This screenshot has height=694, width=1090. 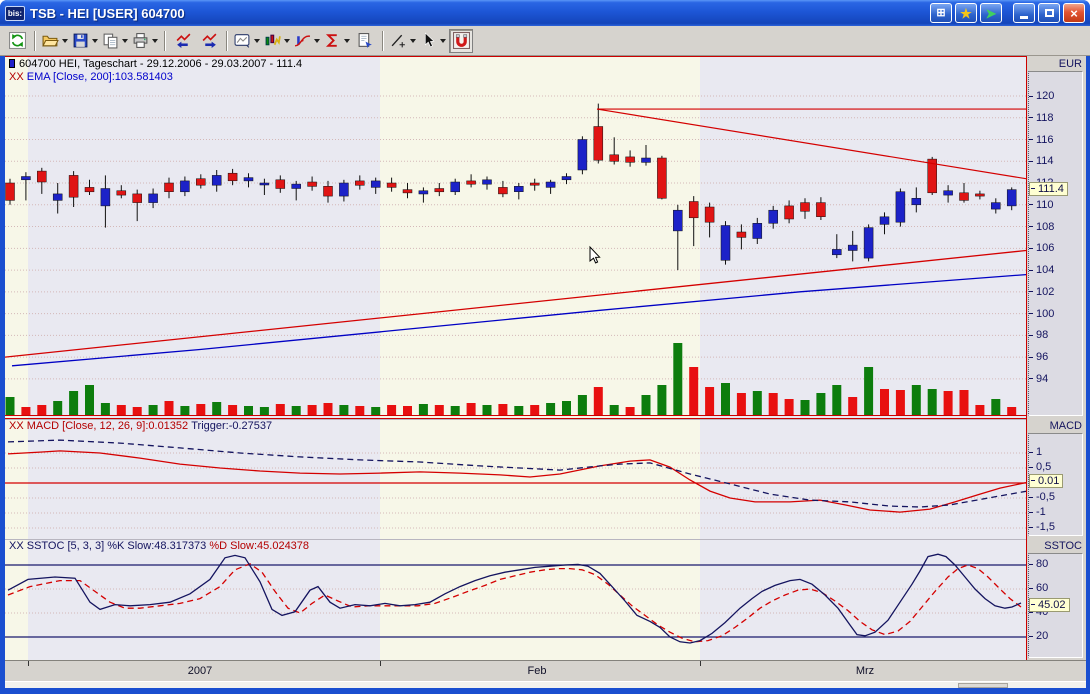 What do you see at coordinates (1055, 484) in the screenshot?
I see `macd-axis-scale: 1 0,5 -0,5 -1 -1,5 0.01` at bounding box center [1055, 484].